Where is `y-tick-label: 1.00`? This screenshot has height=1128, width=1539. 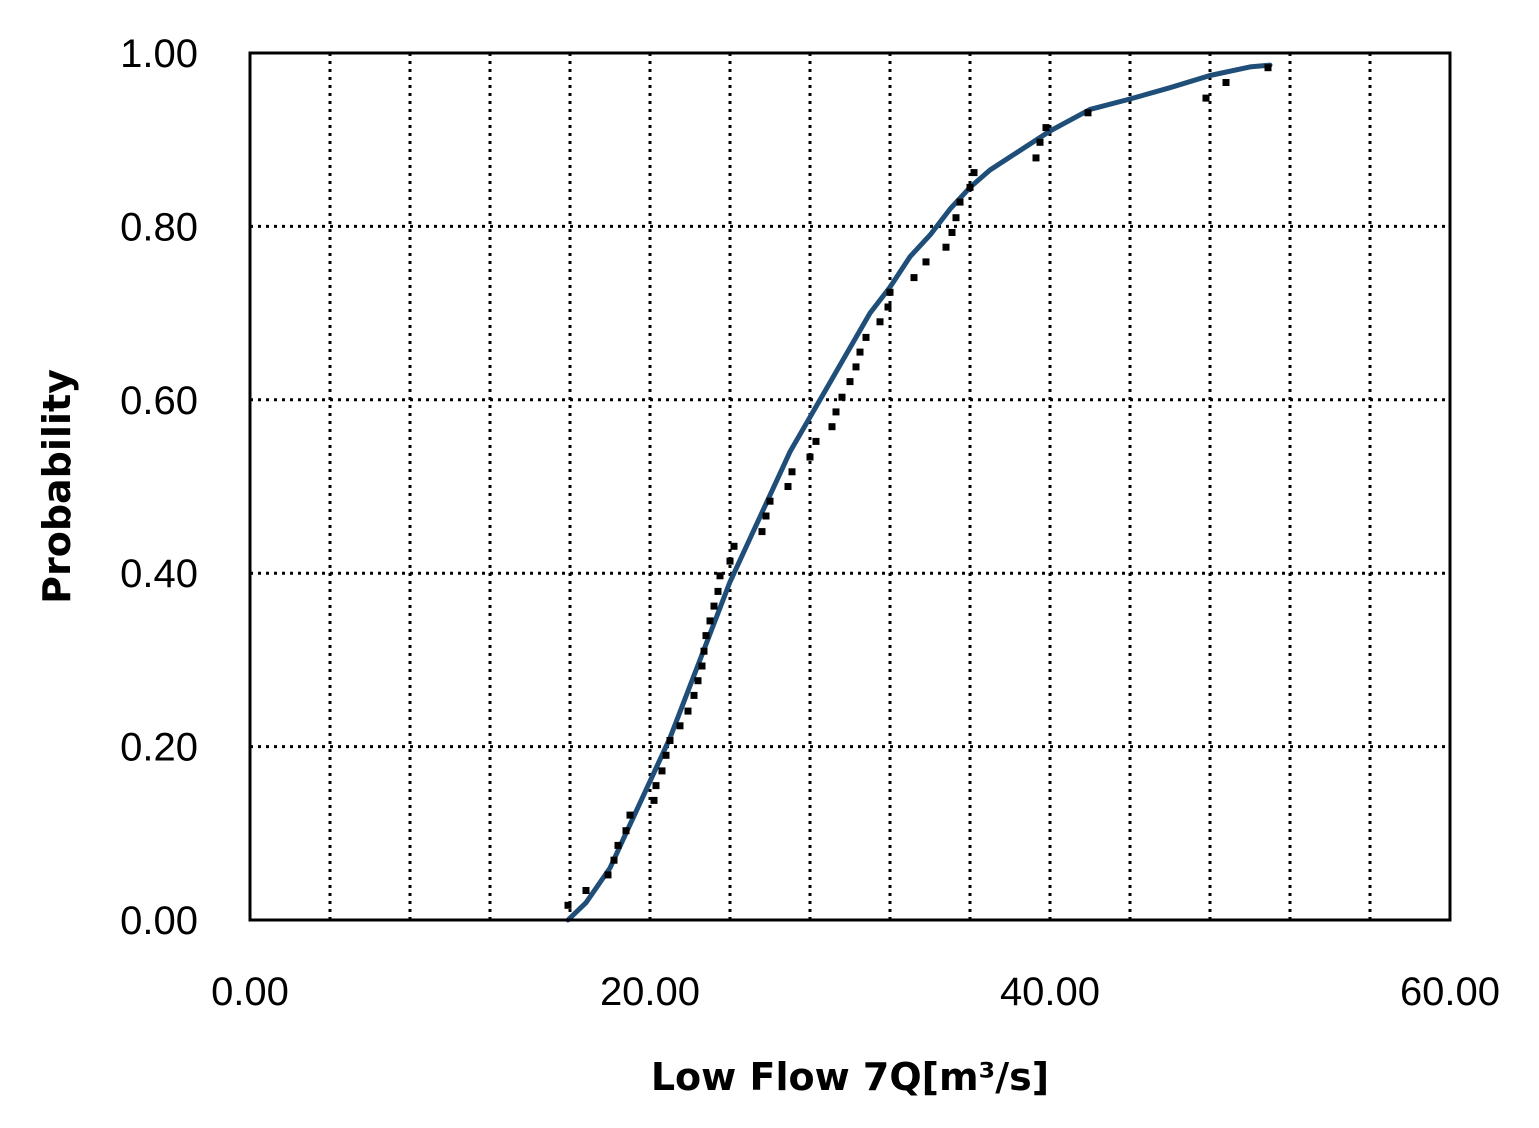 y-tick-label: 1.00 is located at coordinates (159, 54).